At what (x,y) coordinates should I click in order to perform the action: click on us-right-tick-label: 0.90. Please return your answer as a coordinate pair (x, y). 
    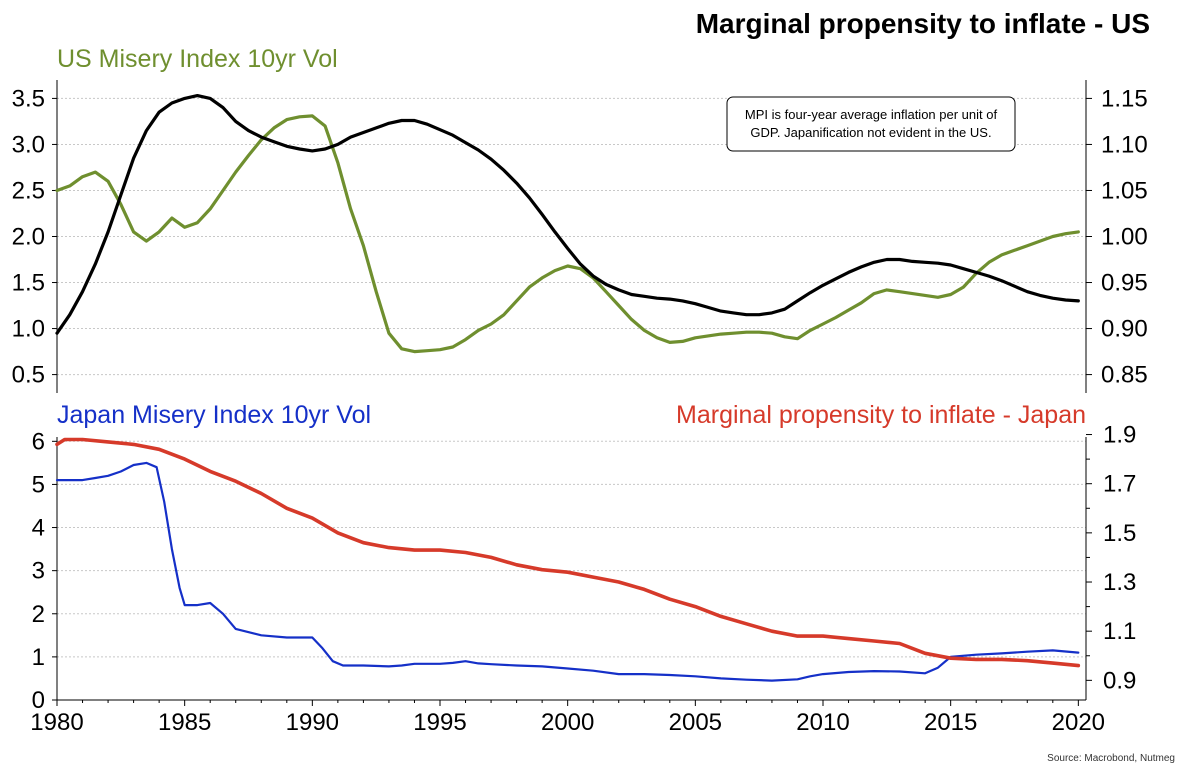
    Looking at the image, I should click on (1124, 329).